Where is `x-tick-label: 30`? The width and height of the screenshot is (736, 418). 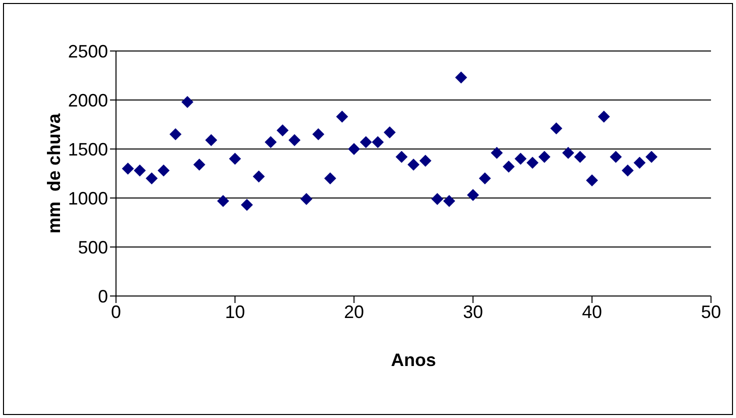
x-tick-label: 30 is located at coordinates (473, 312).